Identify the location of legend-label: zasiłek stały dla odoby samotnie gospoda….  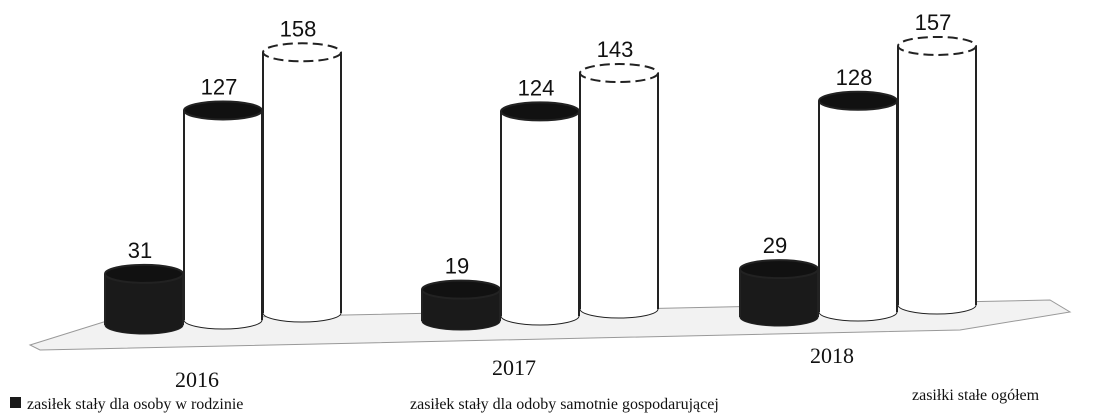
(564, 404).